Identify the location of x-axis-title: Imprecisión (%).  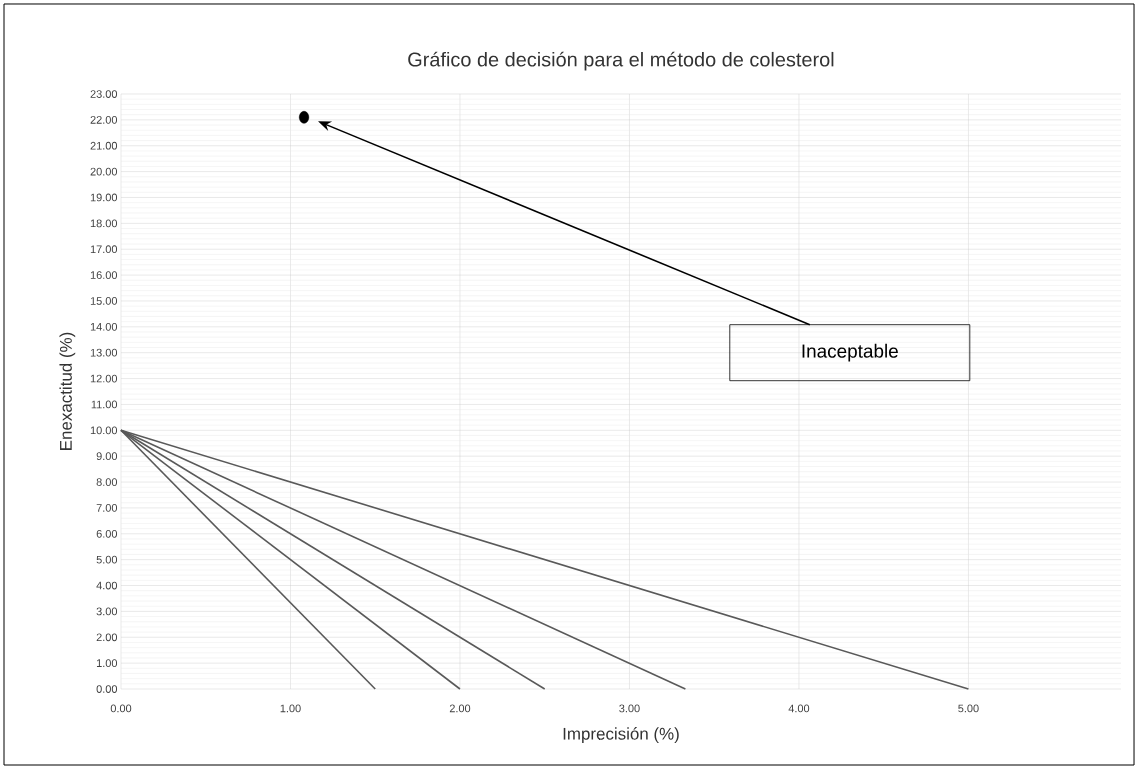
(621, 735).